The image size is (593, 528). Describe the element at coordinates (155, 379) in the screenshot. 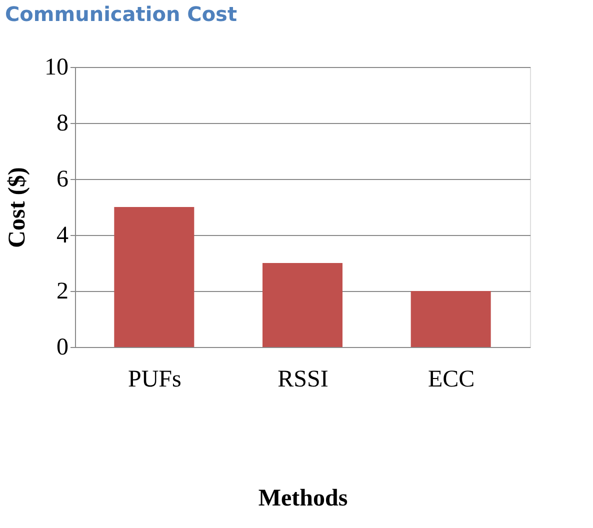

I see `x-tick-label: PUFs` at that location.